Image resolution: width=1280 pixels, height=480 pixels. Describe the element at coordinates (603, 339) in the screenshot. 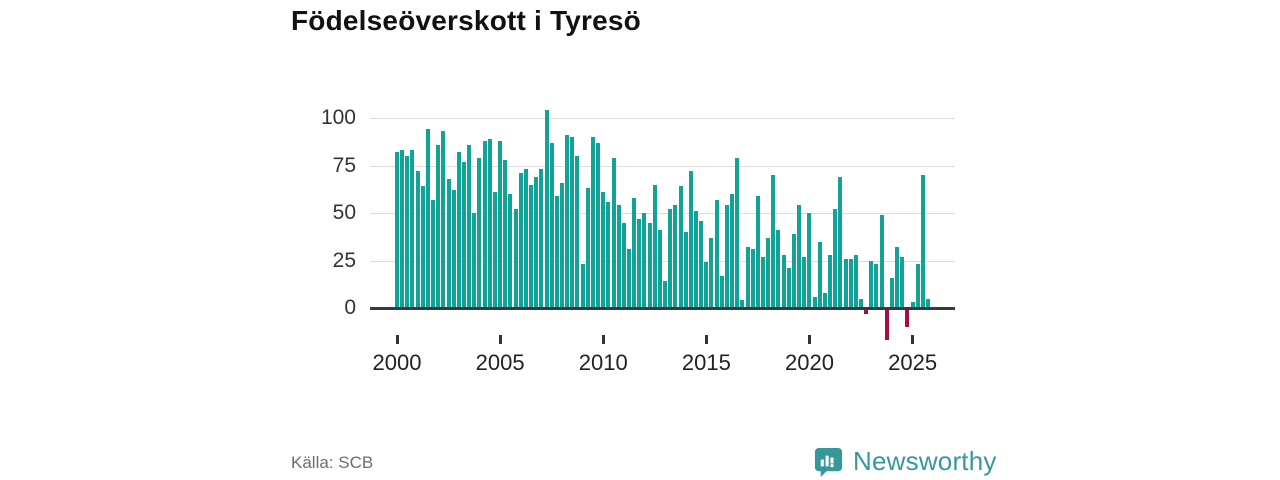

I see `x-axis-tick-2010` at that location.